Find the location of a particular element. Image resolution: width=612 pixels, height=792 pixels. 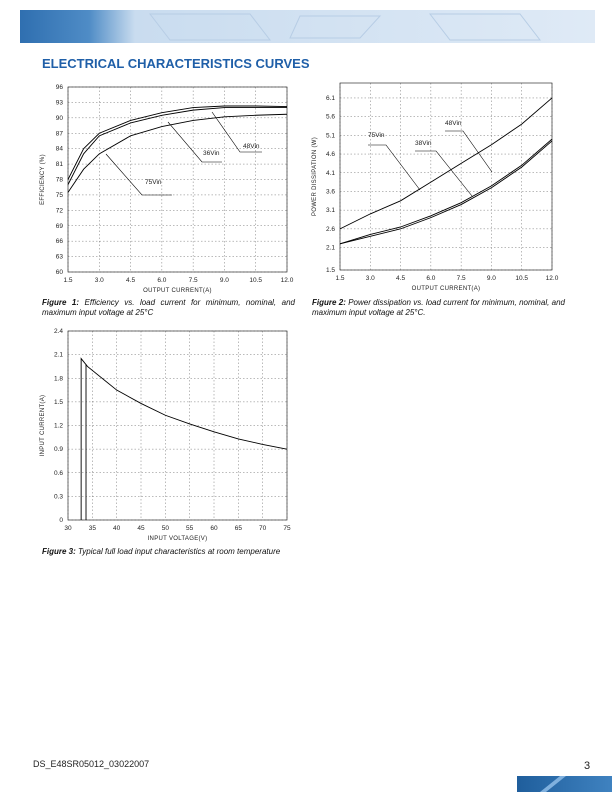

y-tick-label: 4.6 is located at coordinates (330, 154).